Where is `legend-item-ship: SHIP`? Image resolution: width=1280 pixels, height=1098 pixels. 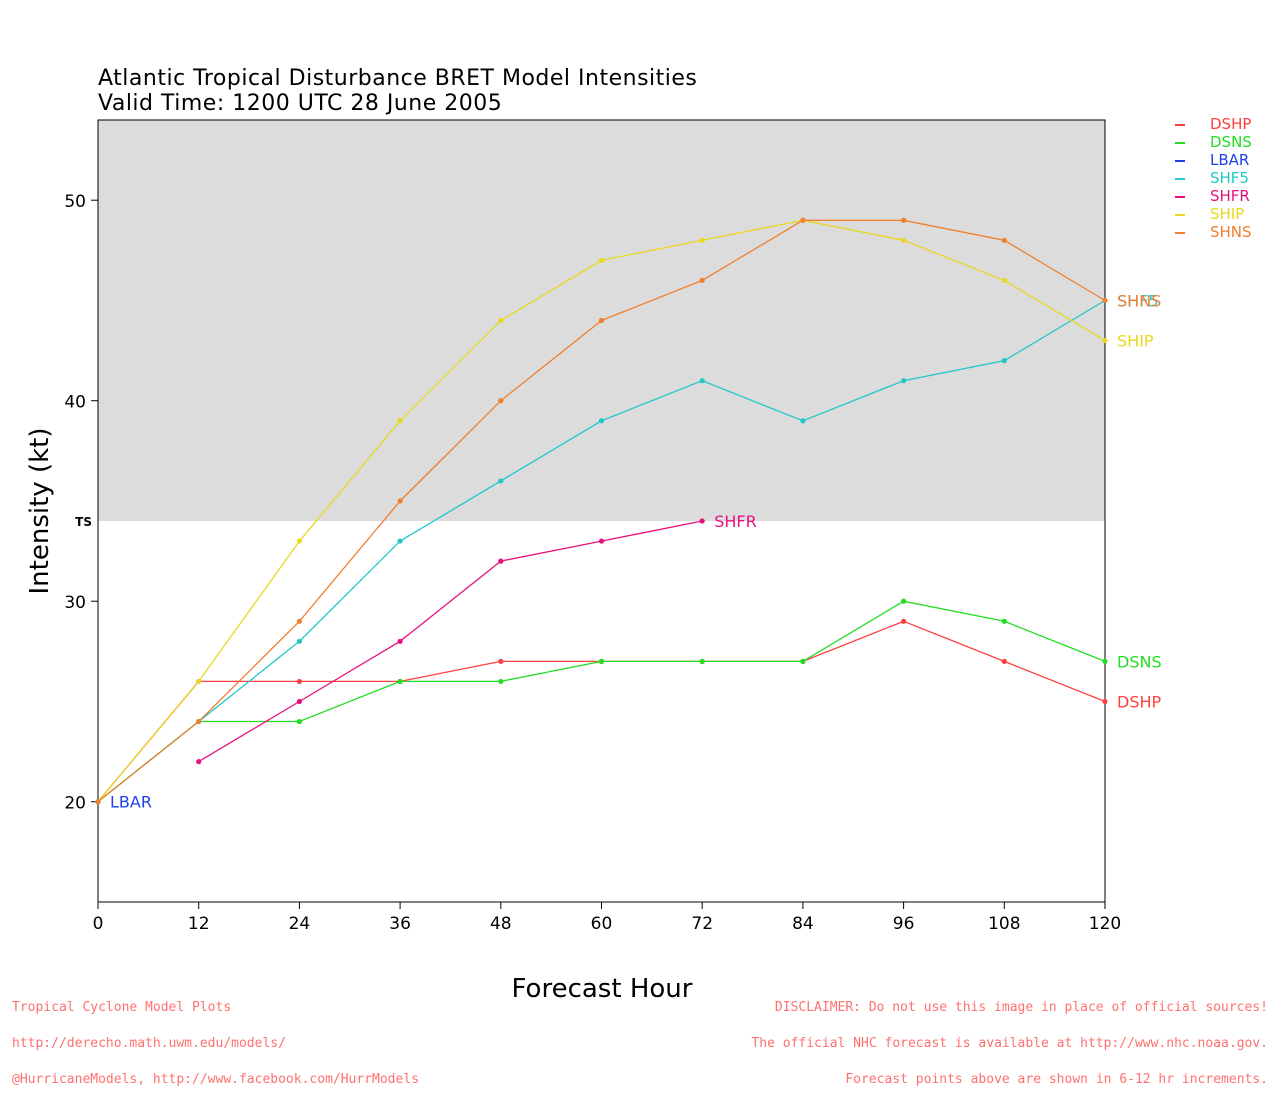 legend-item-ship: SHIP is located at coordinates (1222, 215).